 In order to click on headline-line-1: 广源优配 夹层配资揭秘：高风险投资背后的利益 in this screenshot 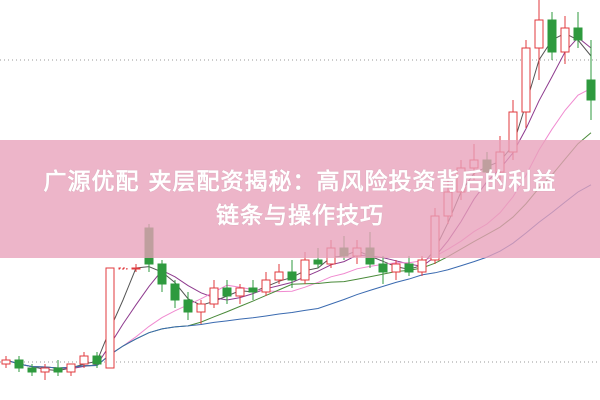, I will do `click(300, 182)`.